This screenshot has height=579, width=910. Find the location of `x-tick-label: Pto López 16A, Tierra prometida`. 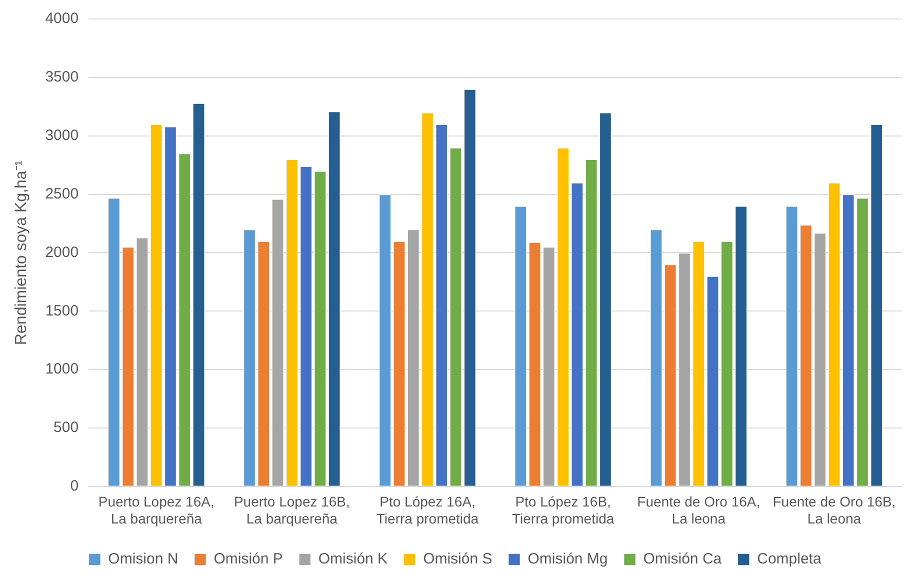

x-tick-label: Pto López 16A, Tierra prometida is located at coordinates (427, 510).